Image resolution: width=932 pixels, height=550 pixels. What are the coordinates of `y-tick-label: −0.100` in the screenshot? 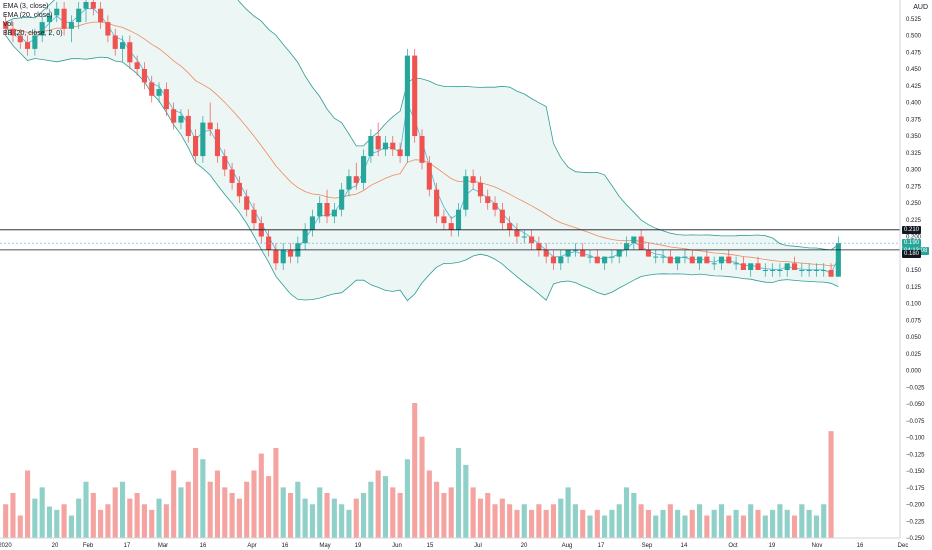 It's located at (915, 439).